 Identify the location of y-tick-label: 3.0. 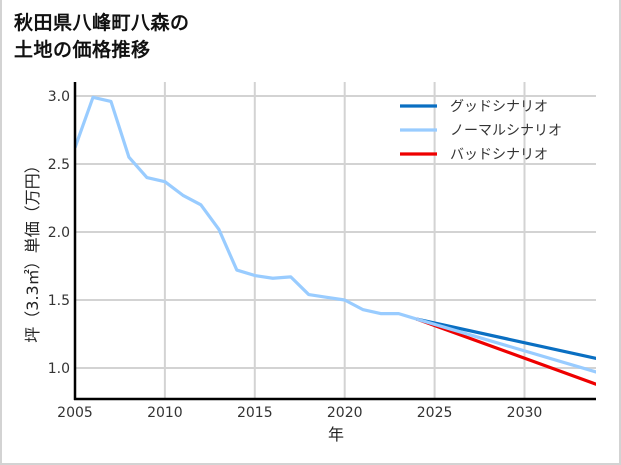
(59, 97).